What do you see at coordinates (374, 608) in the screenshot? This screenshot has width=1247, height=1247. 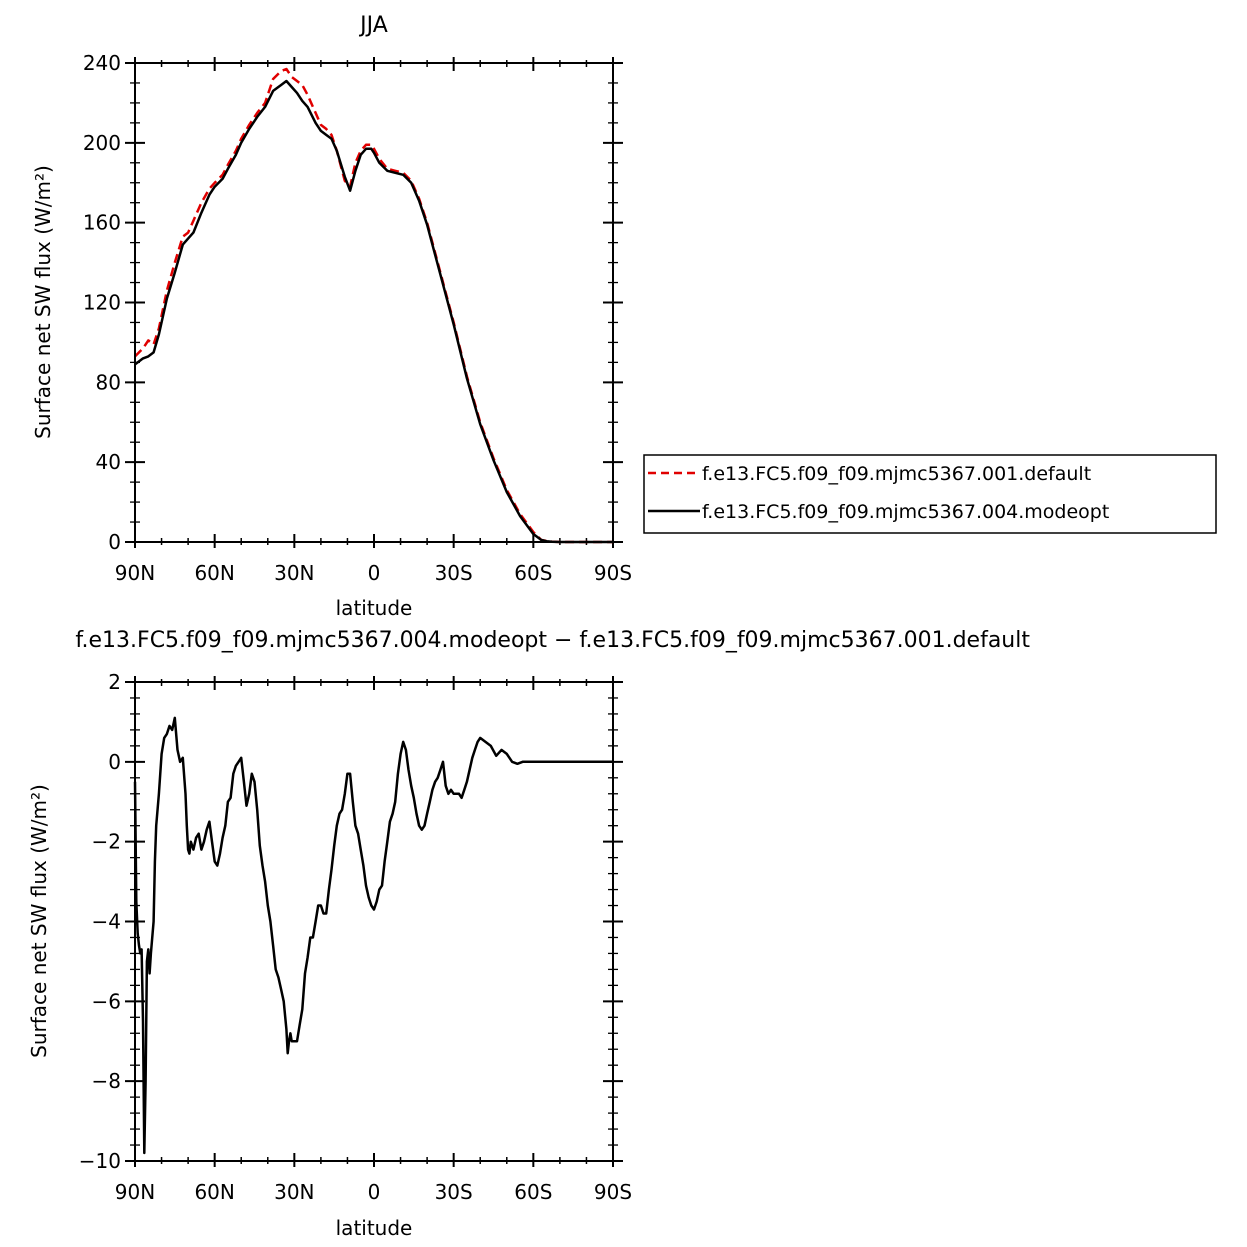 I see `top-x-axis-label: latitude` at bounding box center [374, 608].